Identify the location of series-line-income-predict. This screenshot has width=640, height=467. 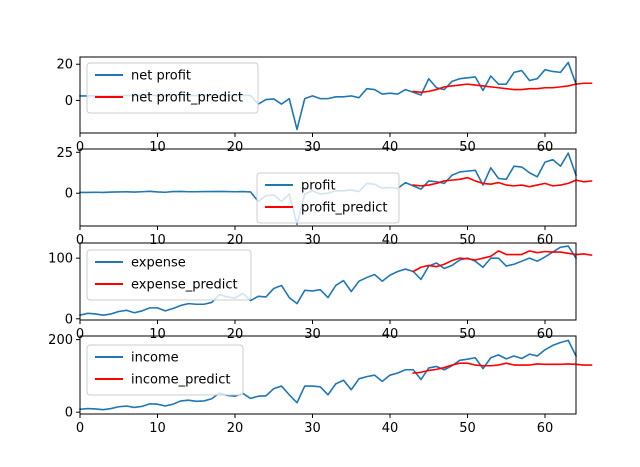
(502, 368).